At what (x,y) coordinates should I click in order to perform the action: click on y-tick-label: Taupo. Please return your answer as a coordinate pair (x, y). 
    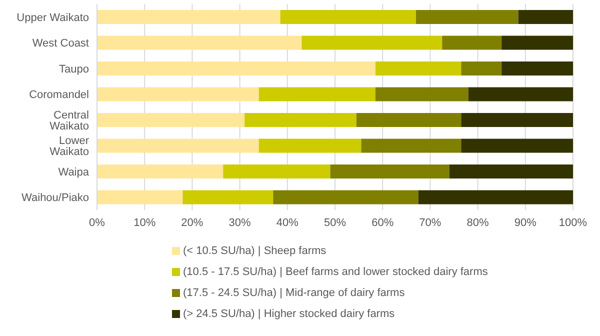
    Looking at the image, I should click on (74, 69).